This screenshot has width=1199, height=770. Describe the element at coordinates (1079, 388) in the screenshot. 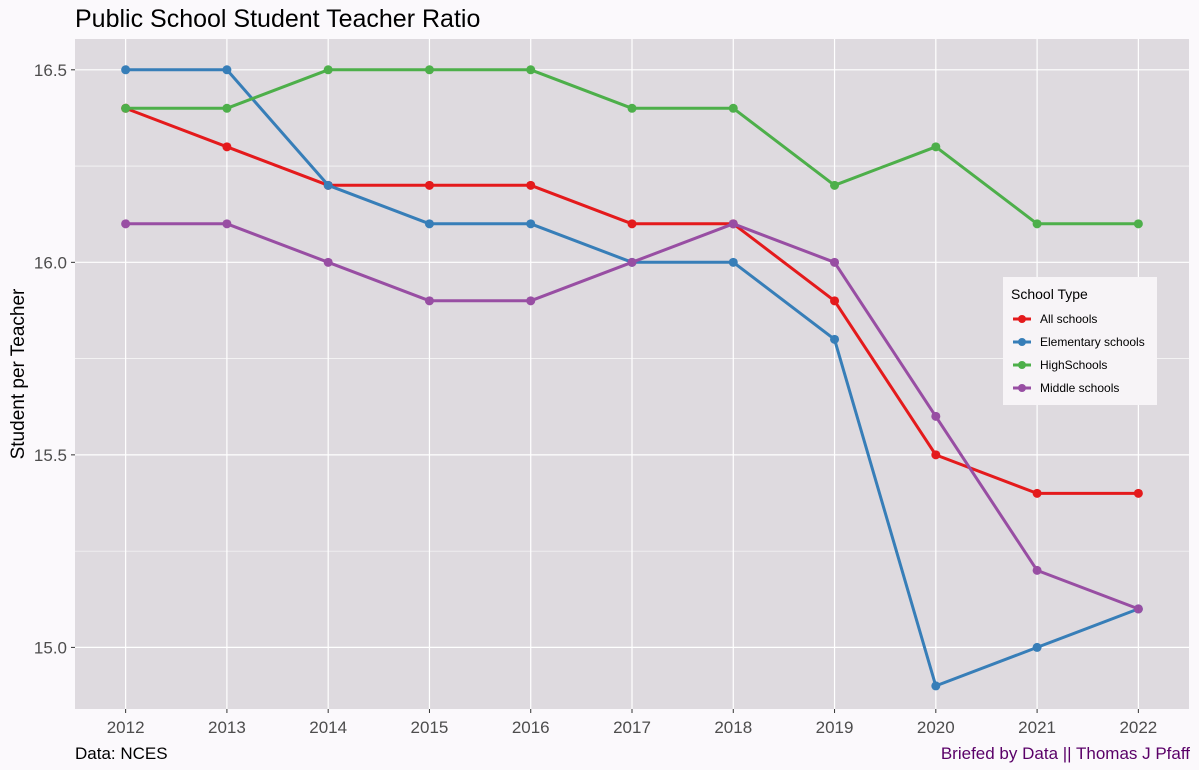

I see `legend-label-middle-schools: Middle schools` at that location.